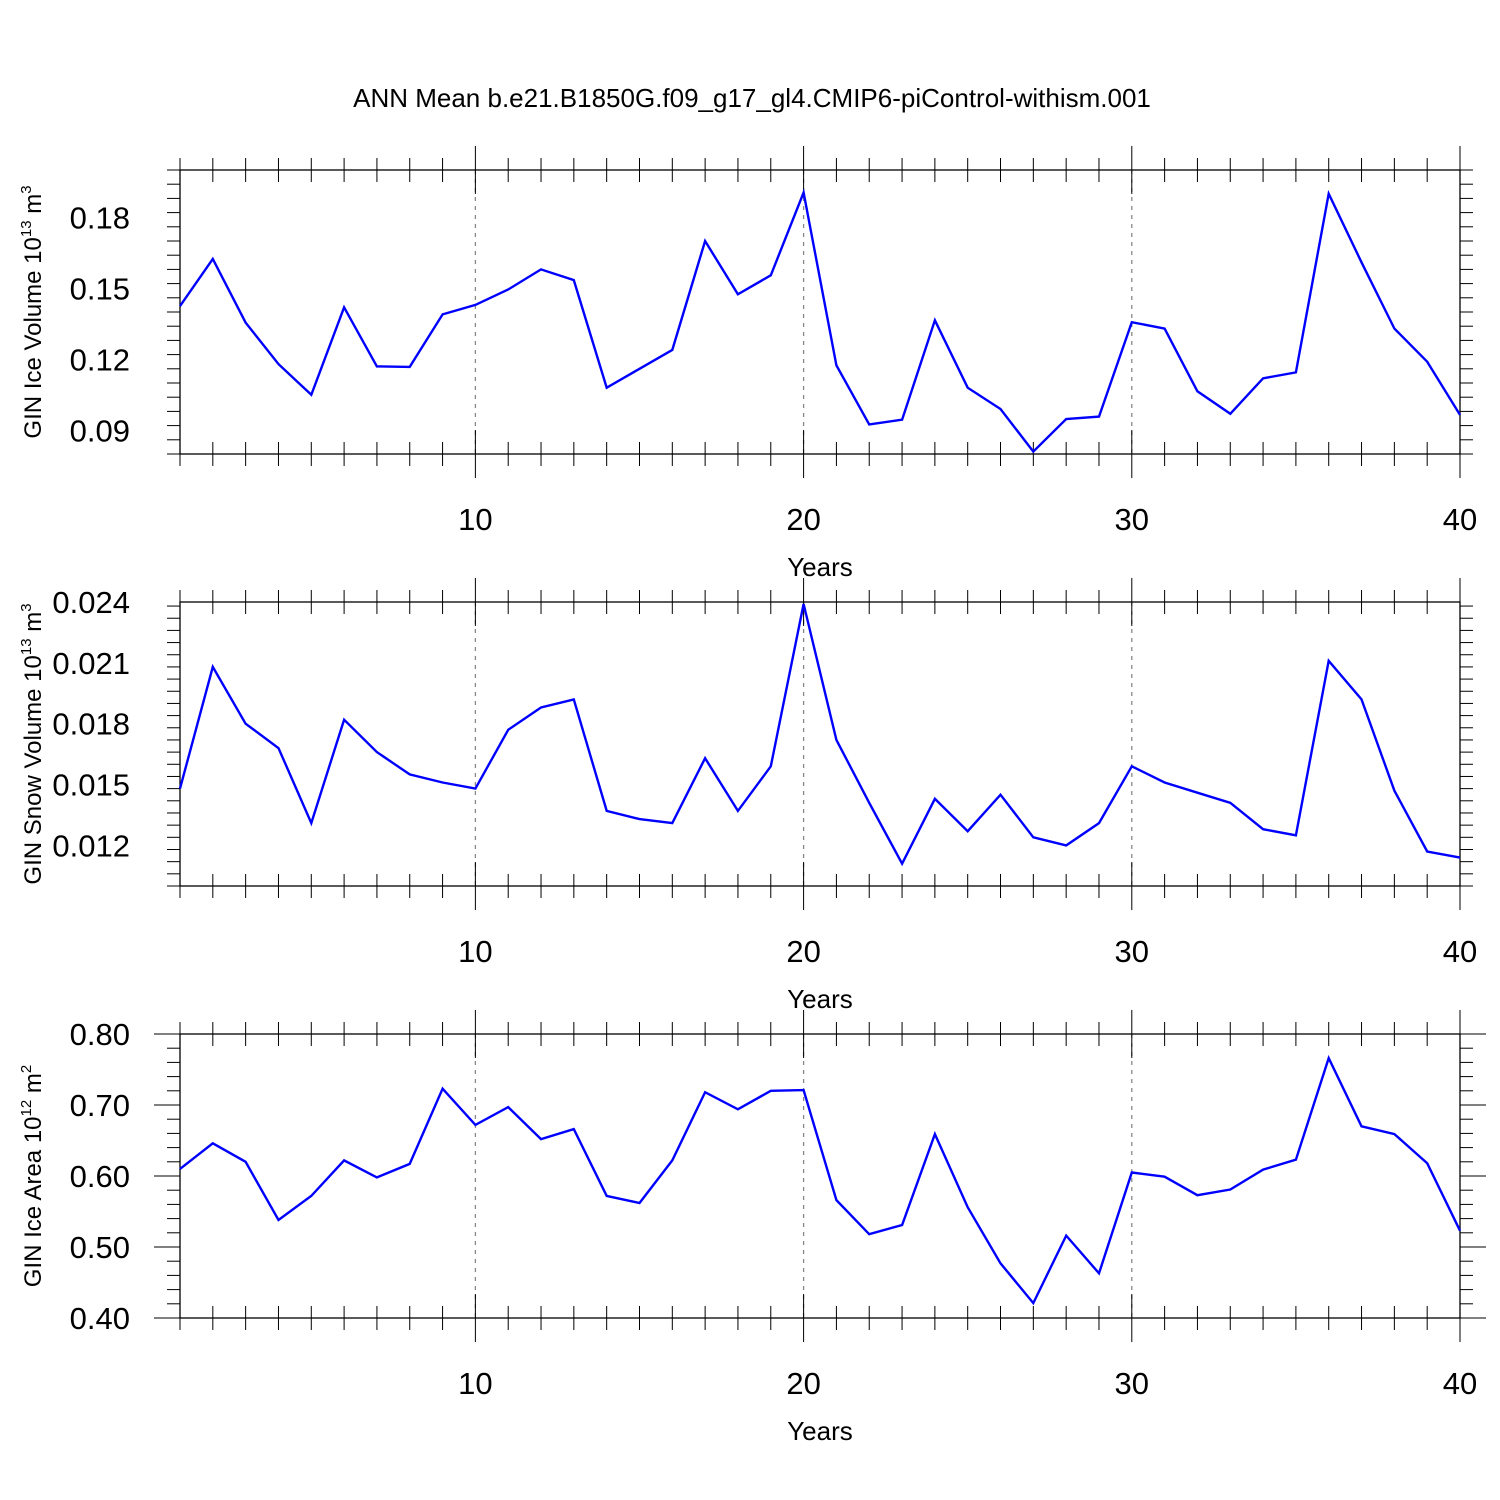 This screenshot has width=1500, height=1500. What do you see at coordinates (91, 663) in the screenshot?
I see `y-tick-label: 0.021` at bounding box center [91, 663].